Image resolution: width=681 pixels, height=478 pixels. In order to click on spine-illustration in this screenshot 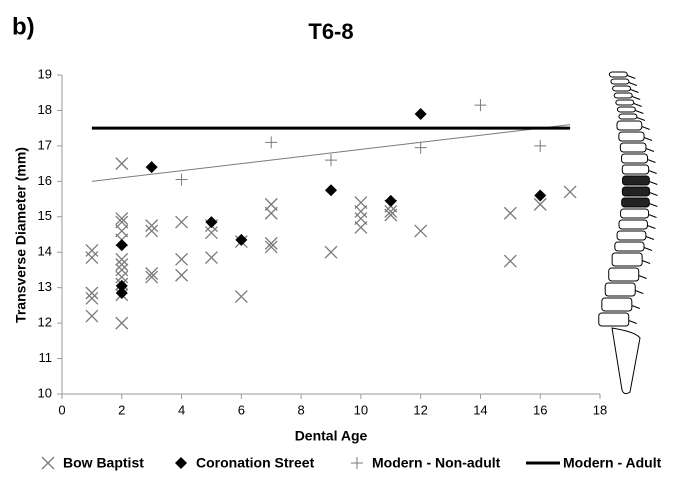, I will do `click(628, 233)`.